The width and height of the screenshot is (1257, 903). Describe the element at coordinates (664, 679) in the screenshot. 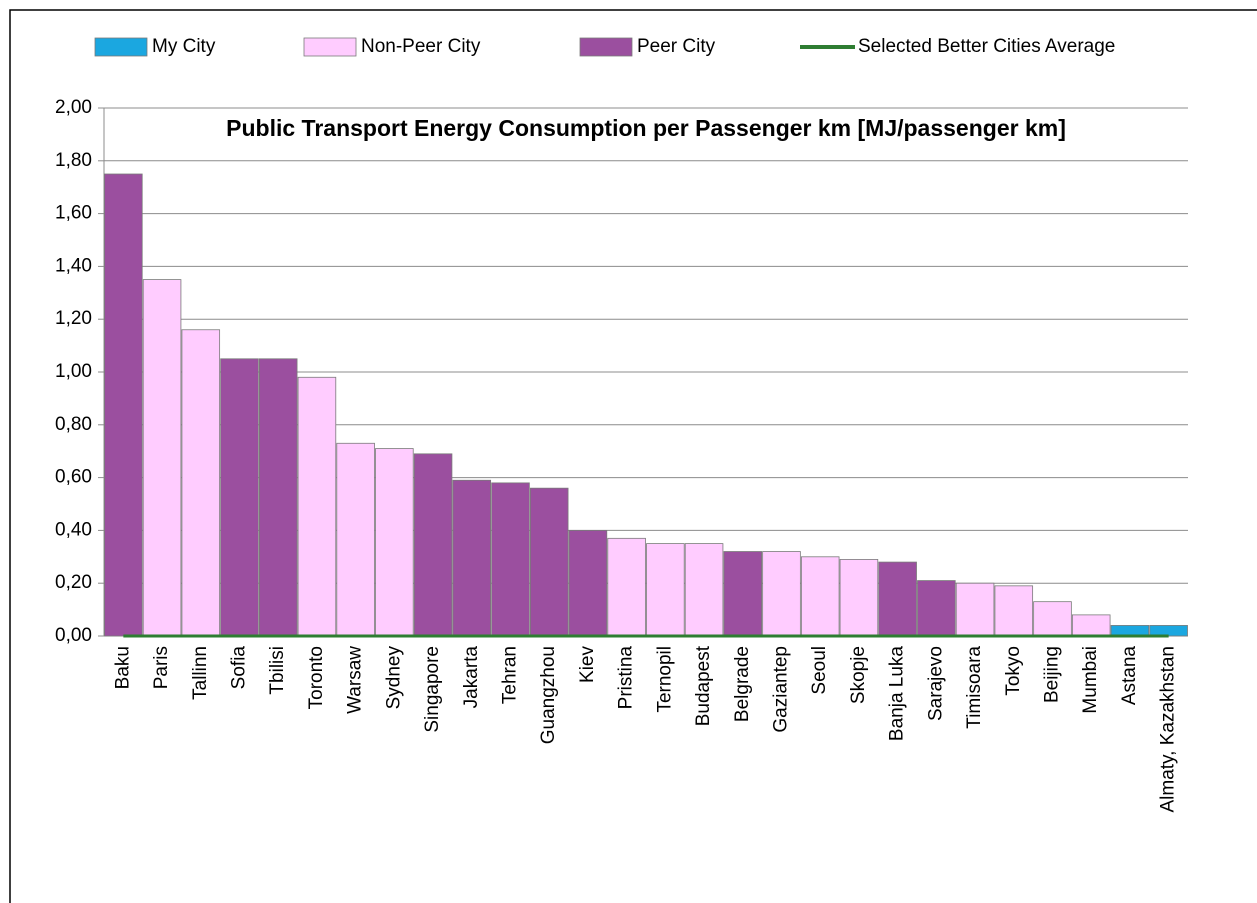

I see `x-tick-label: Ternopil` at that location.